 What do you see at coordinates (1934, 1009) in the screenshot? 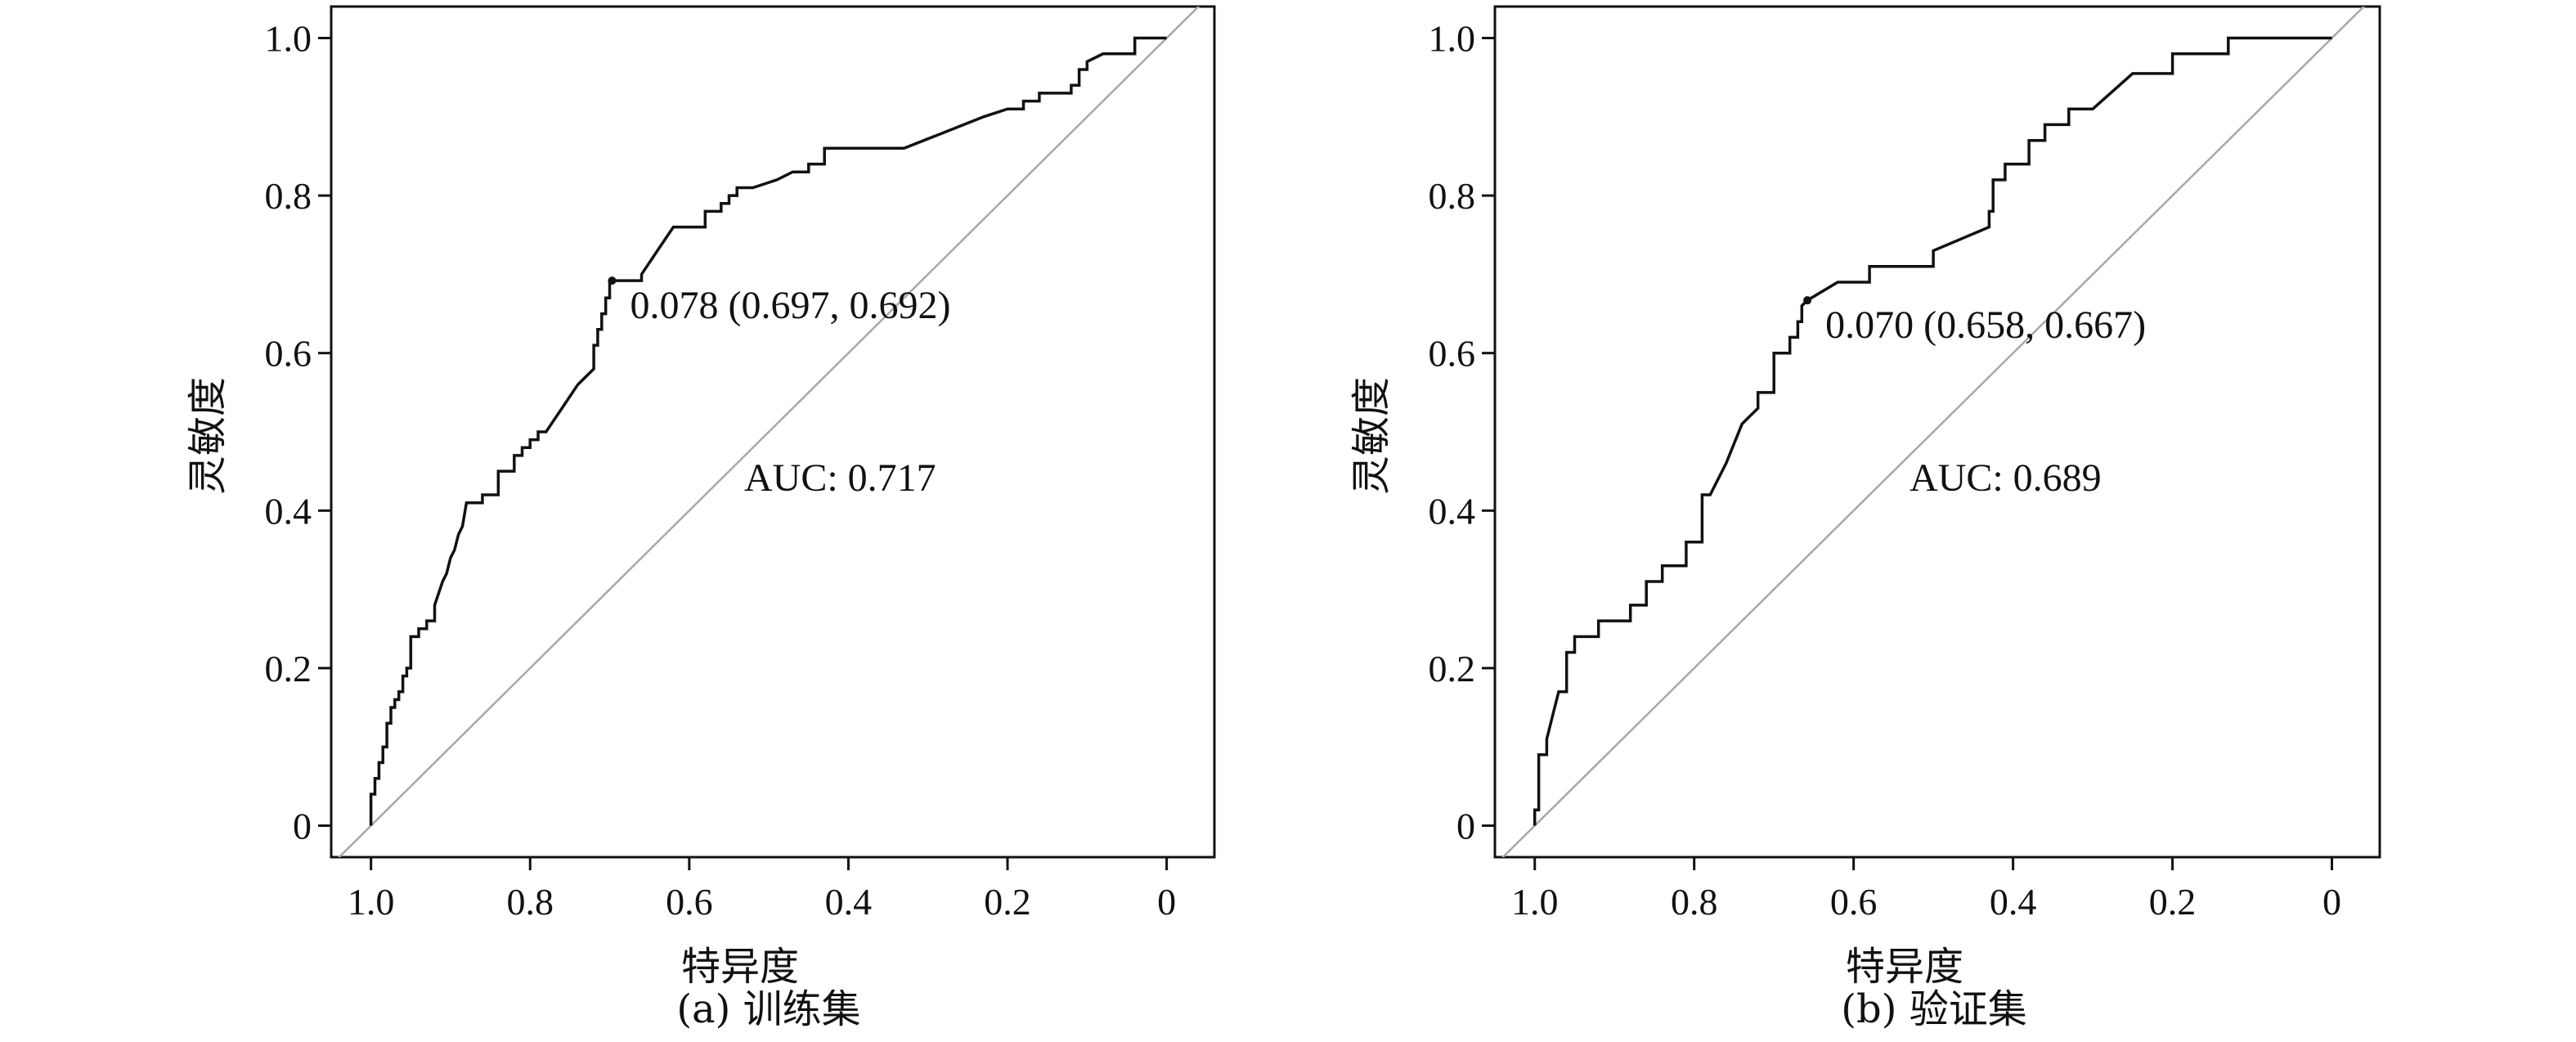
I see `panel-caption: (b) 验证集` at bounding box center [1934, 1009].